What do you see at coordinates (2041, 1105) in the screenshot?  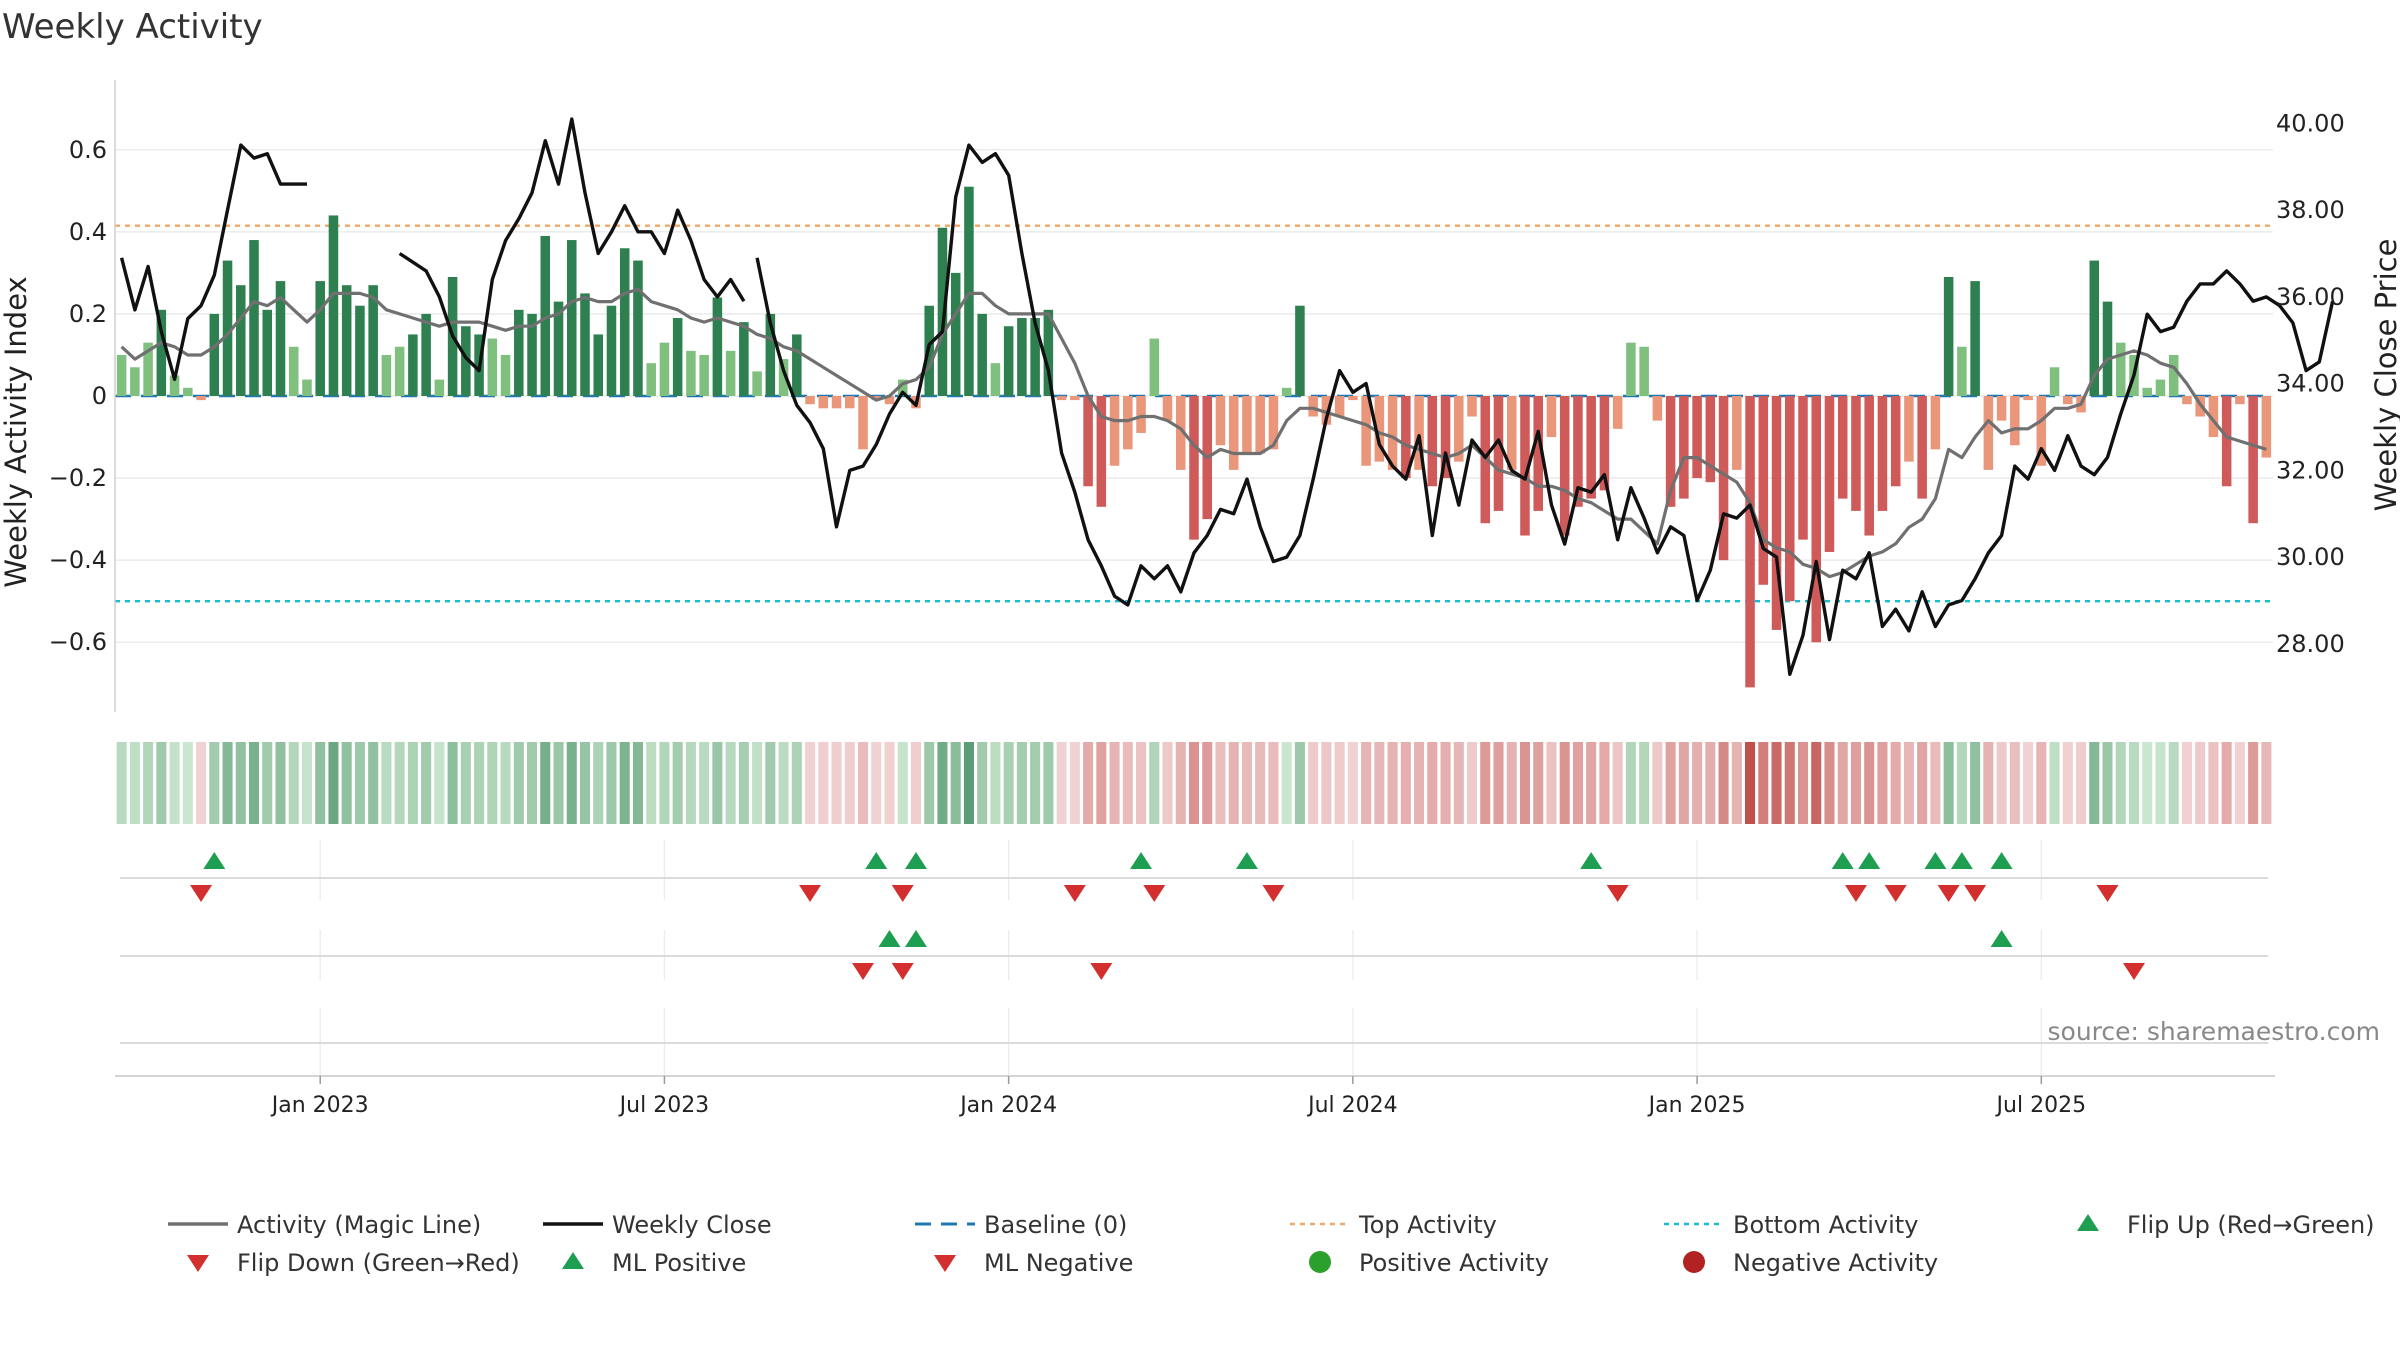 I see `x-tick-label: Jul 2025` at bounding box center [2041, 1105].